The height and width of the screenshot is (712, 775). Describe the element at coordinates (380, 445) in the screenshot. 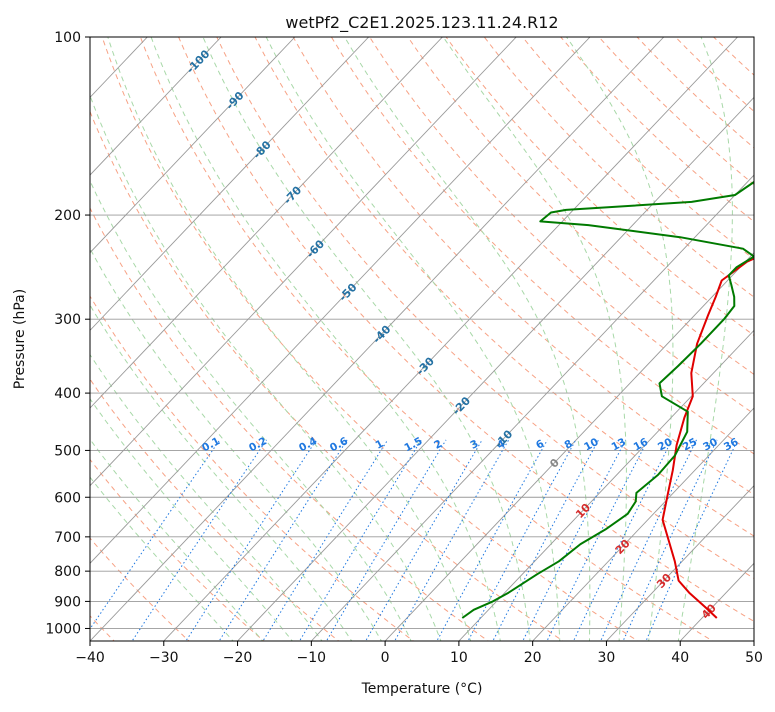

I see `mixing-ratio-label: 1` at that location.